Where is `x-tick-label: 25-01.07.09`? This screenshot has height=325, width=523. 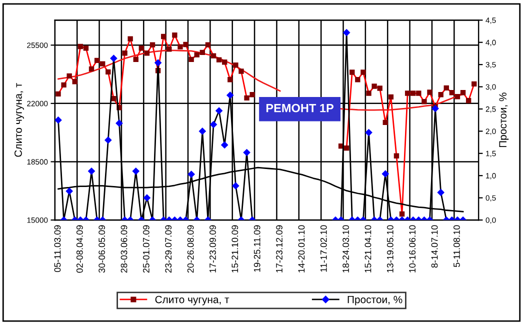 x-tick-label: 25-01.07.09 is located at coordinates (146, 249).